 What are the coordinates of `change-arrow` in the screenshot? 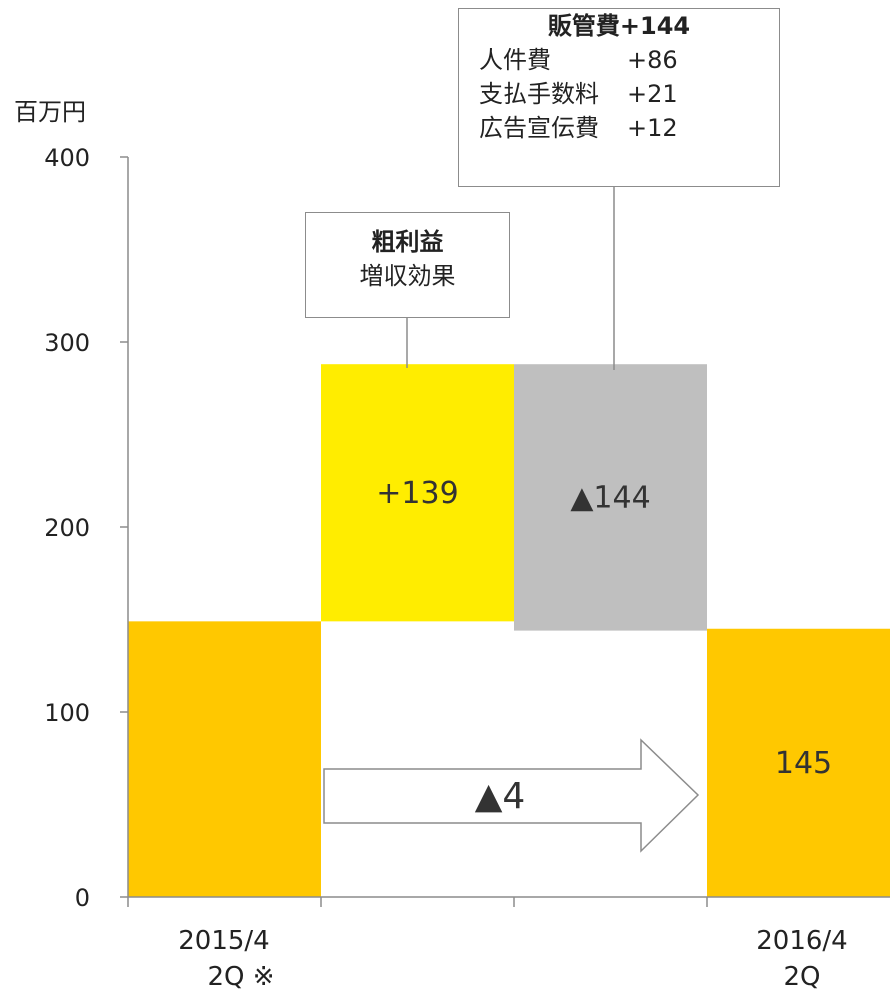 It's located at (511, 795).